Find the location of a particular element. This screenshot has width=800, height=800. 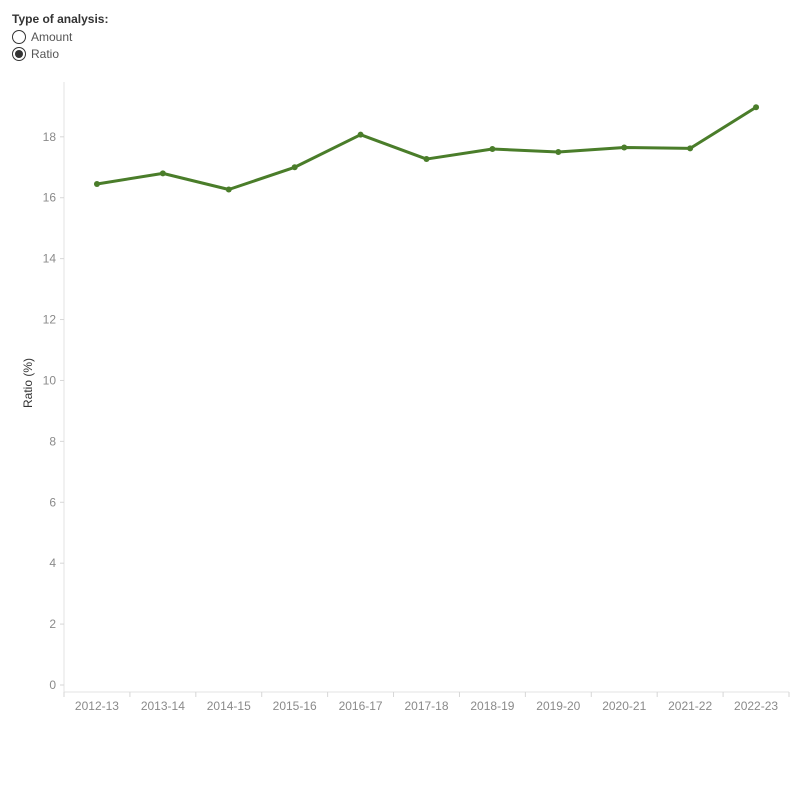

y-tick-label: 6 is located at coordinates (52, 502).